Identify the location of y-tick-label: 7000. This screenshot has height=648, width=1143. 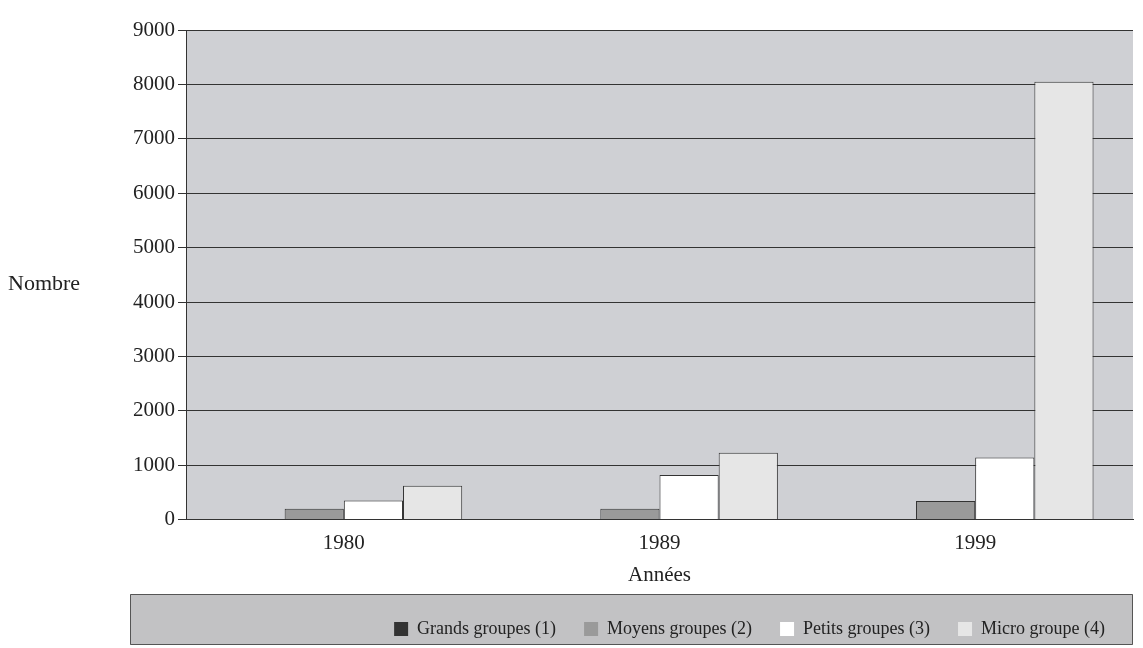
(154, 137).